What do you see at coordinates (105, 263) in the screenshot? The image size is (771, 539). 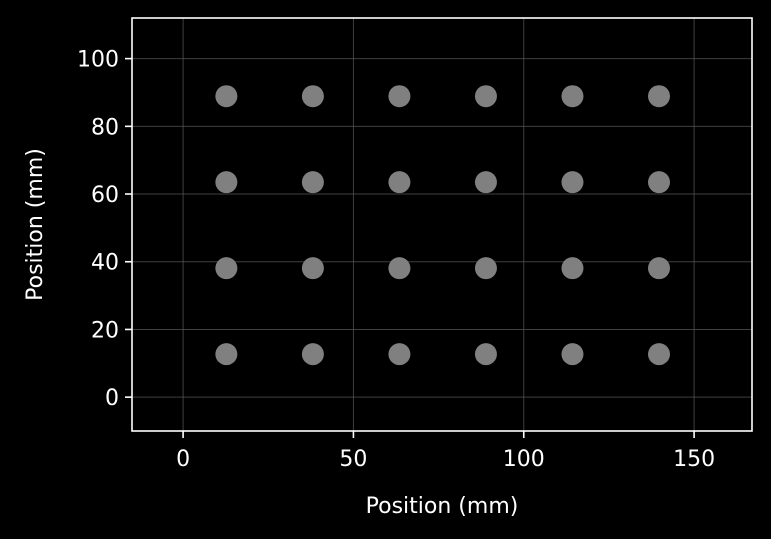 I see `y-tick-label: 40` at bounding box center [105, 263].